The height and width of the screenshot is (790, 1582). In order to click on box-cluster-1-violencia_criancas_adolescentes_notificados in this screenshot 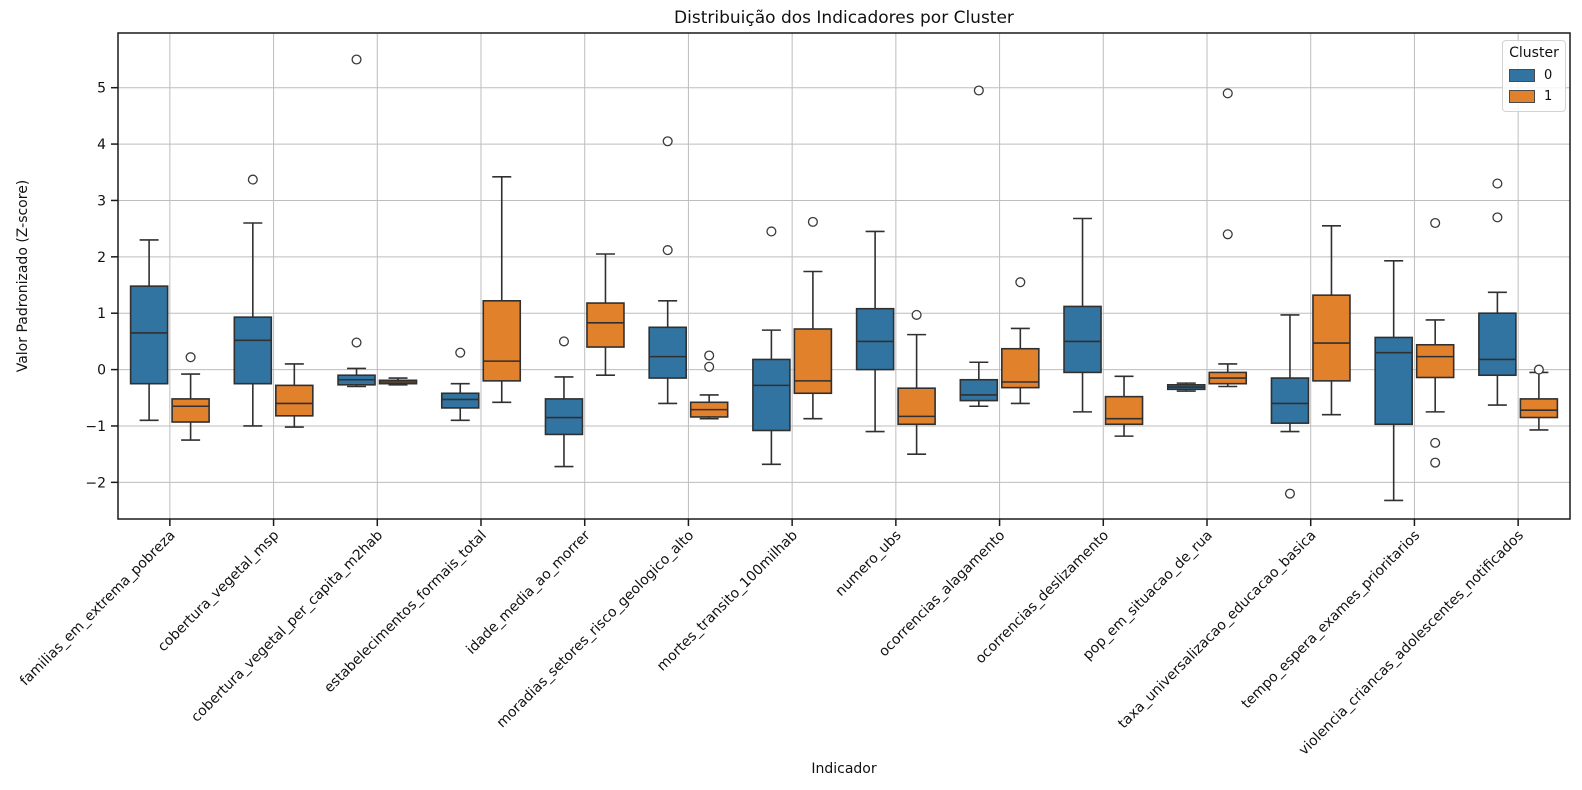, I will do `click(1539, 408)`.